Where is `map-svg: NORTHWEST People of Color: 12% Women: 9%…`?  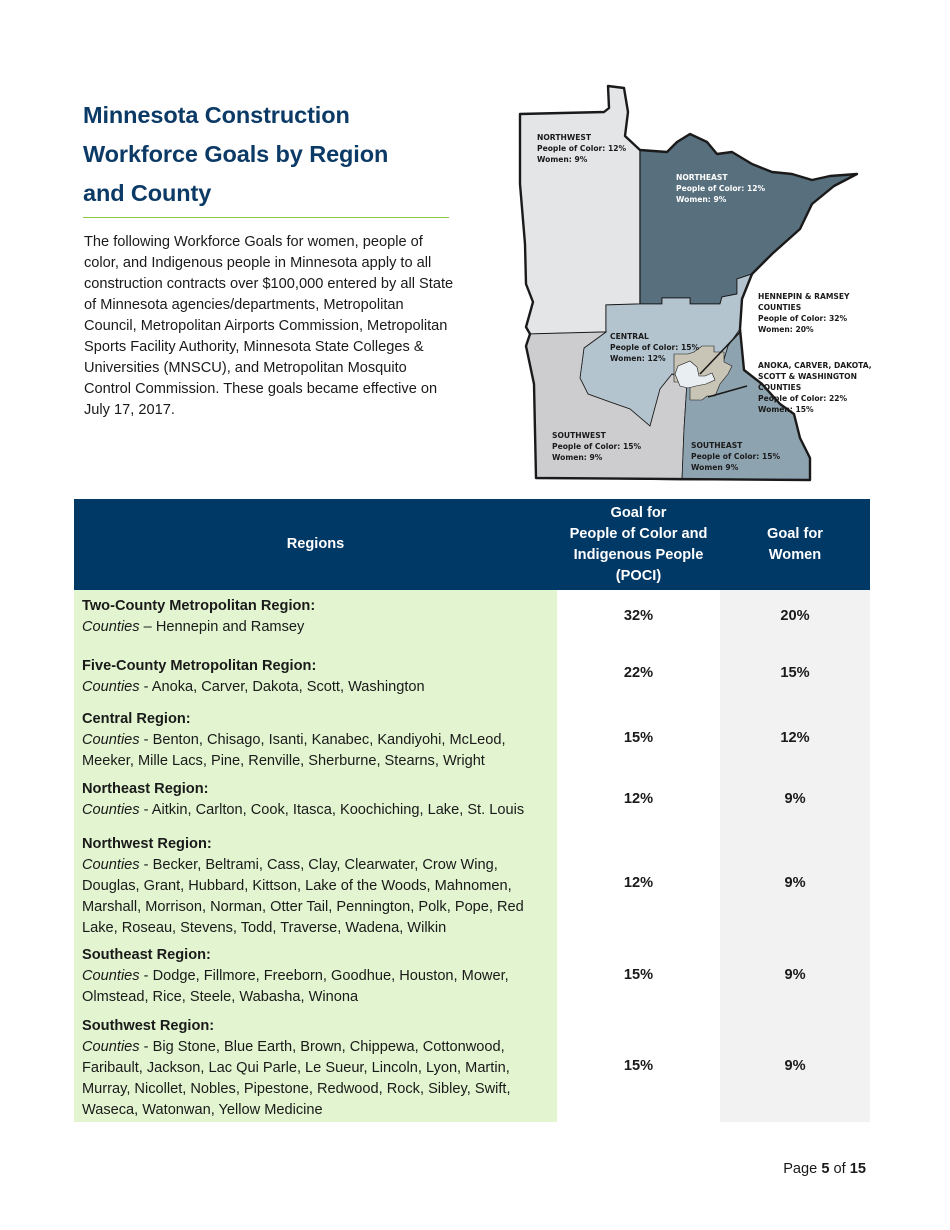
map-svg: NORTHWEST People of Color: 12% Women: 9%… is located at coordinates (695, 283).